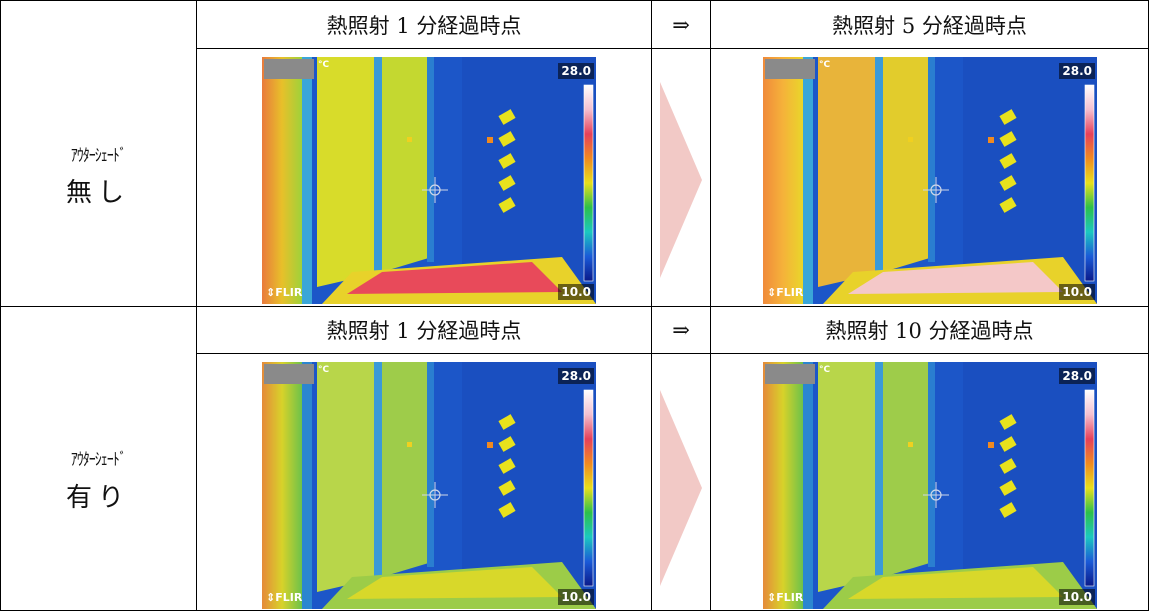  I want to click on col-divider-arrow-right, so click(710, 305).